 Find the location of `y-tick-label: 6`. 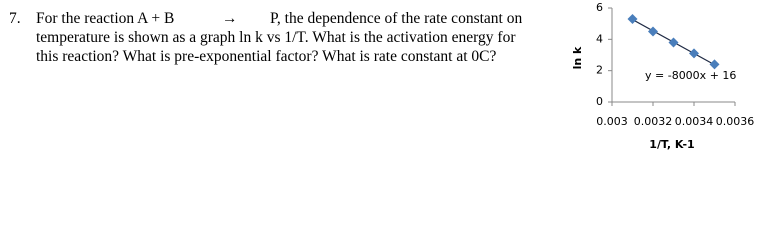

y-tick-label: 6 is located at coordinates (599, 7).